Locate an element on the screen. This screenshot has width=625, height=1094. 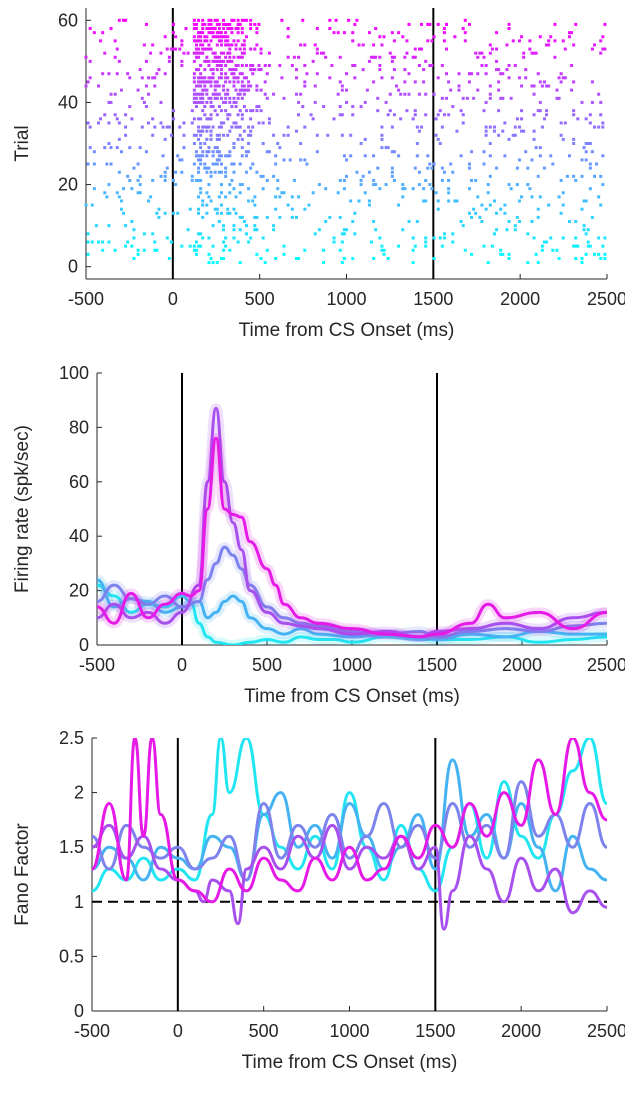
y-tick-label: 60 is located at coordinates (68, 20).